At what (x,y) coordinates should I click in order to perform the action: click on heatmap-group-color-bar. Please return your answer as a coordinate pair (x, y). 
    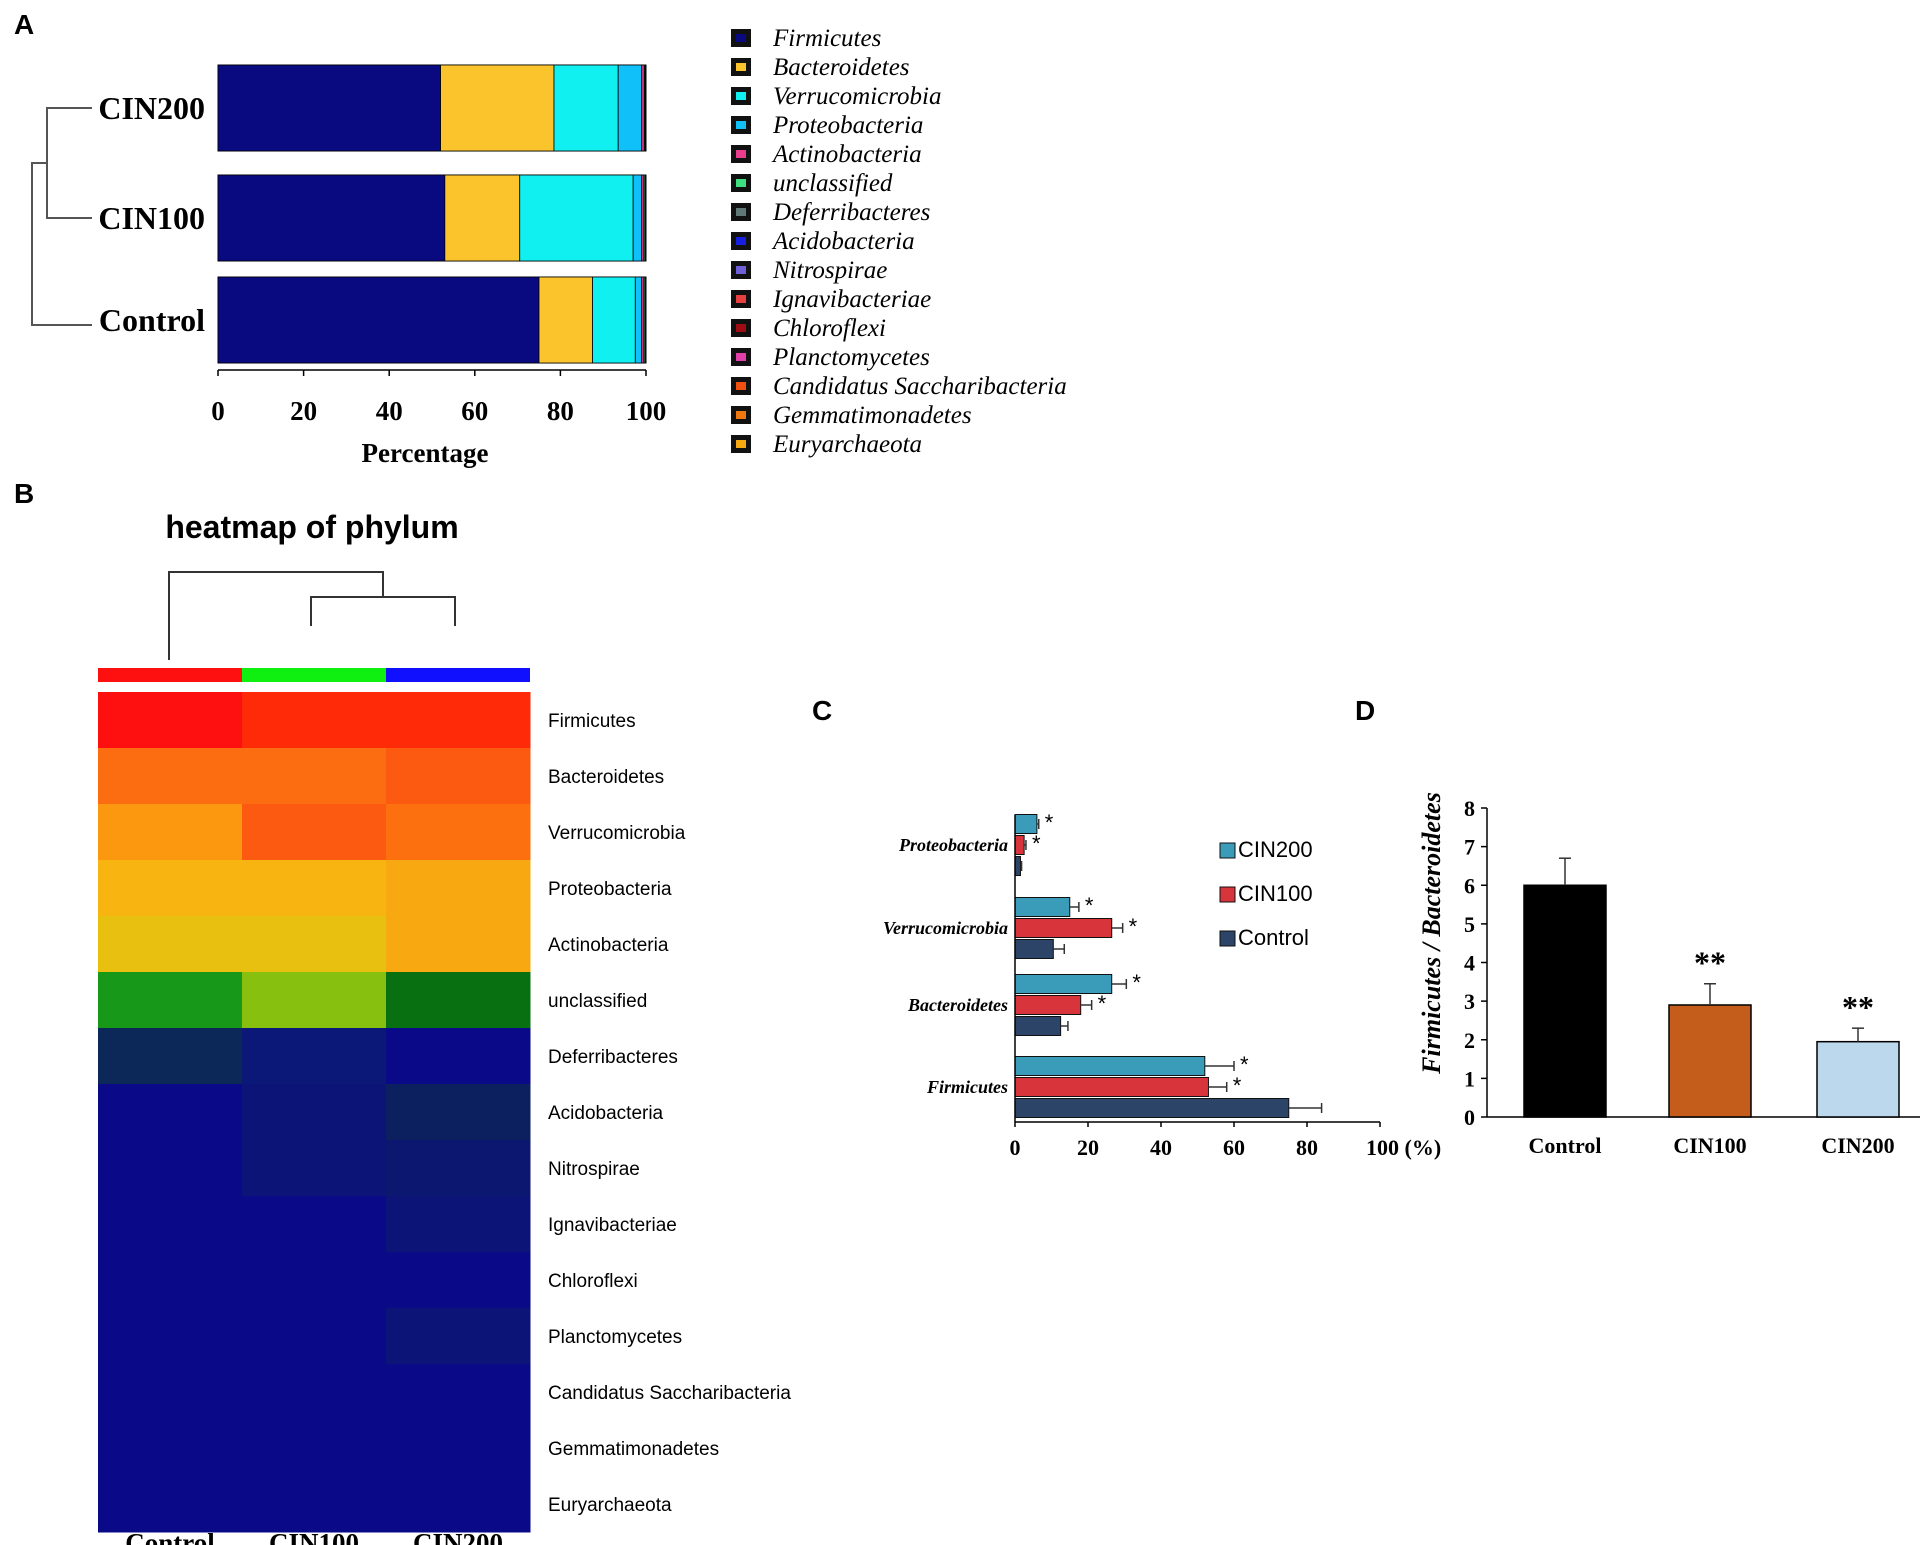
    Looking at the image, I should click on (314, 675).